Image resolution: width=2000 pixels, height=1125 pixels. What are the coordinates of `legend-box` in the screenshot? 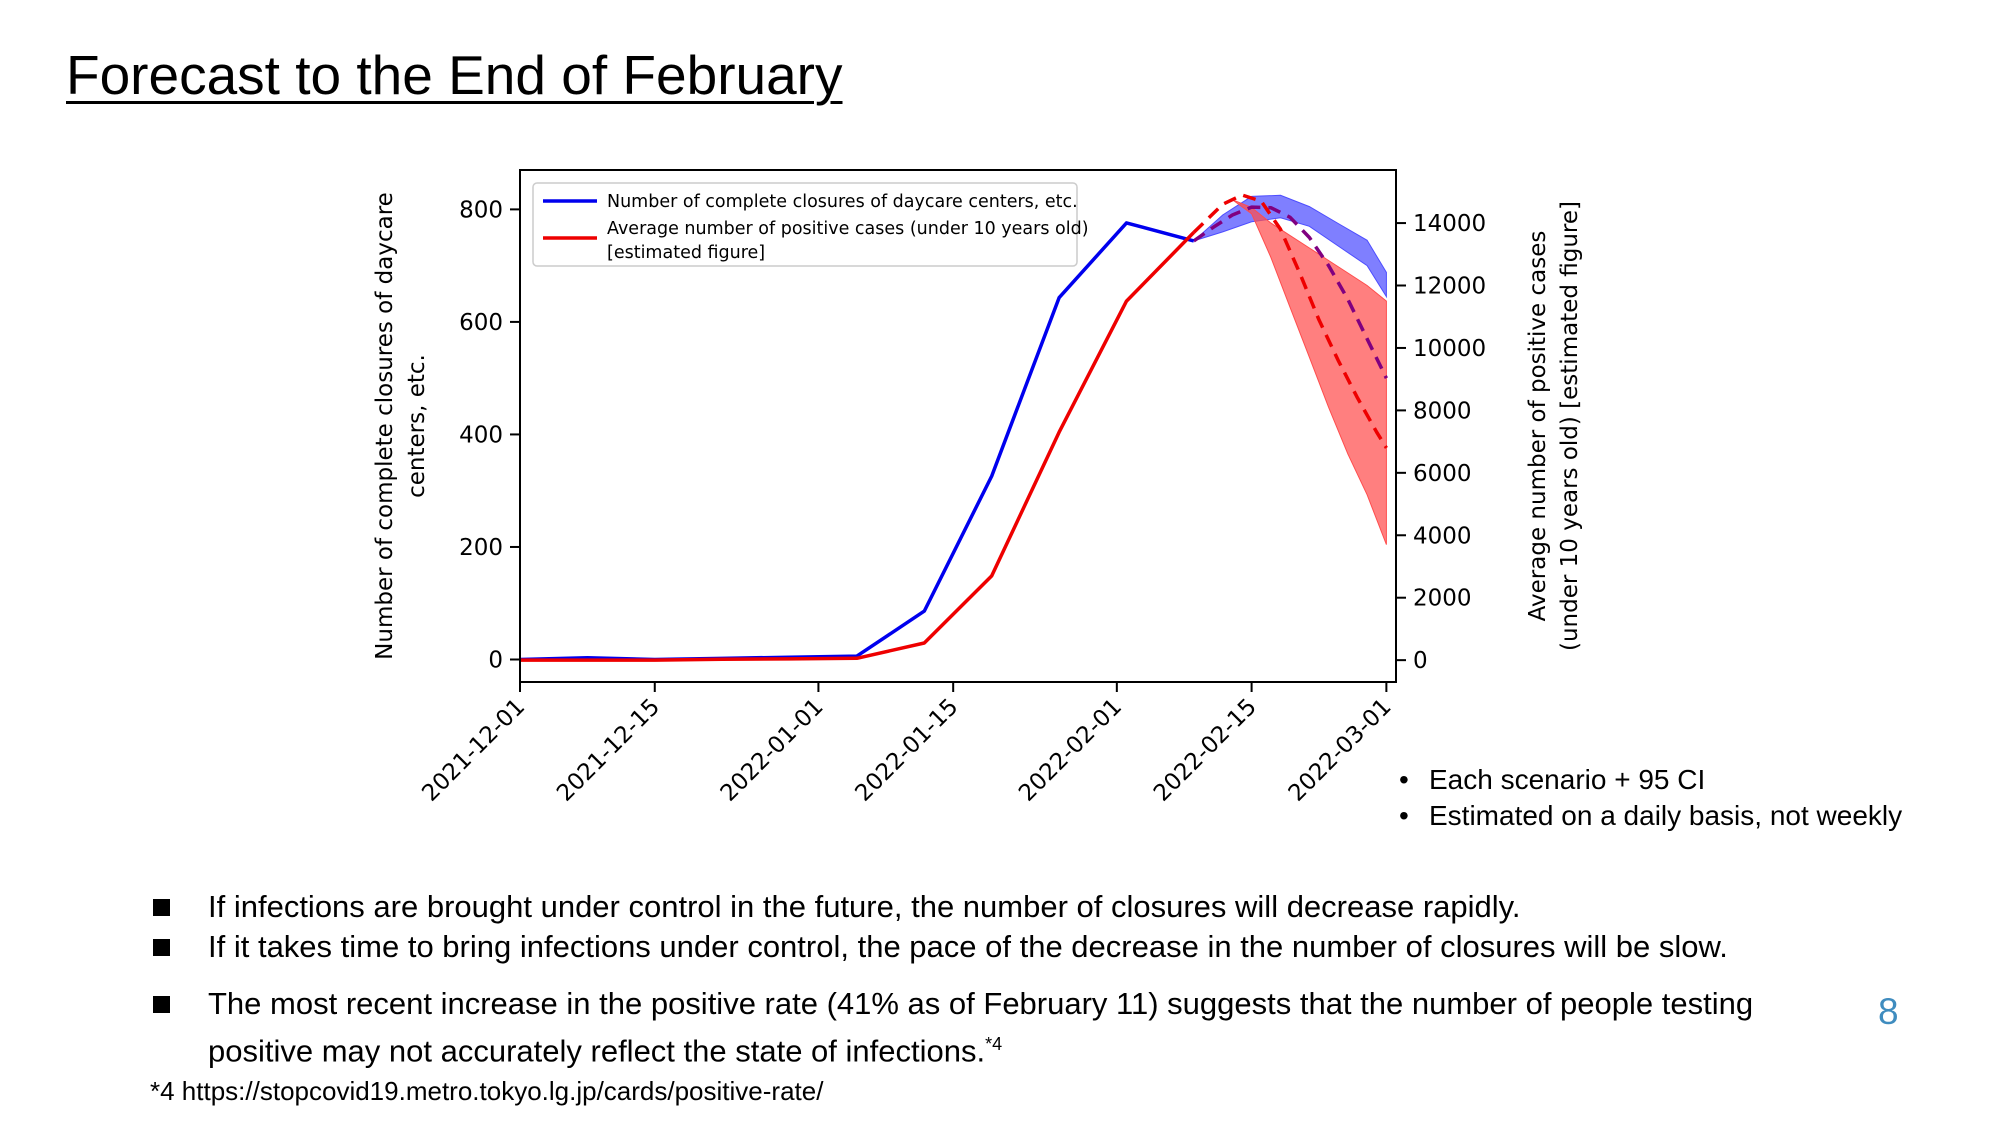 It's located at (805, 224).